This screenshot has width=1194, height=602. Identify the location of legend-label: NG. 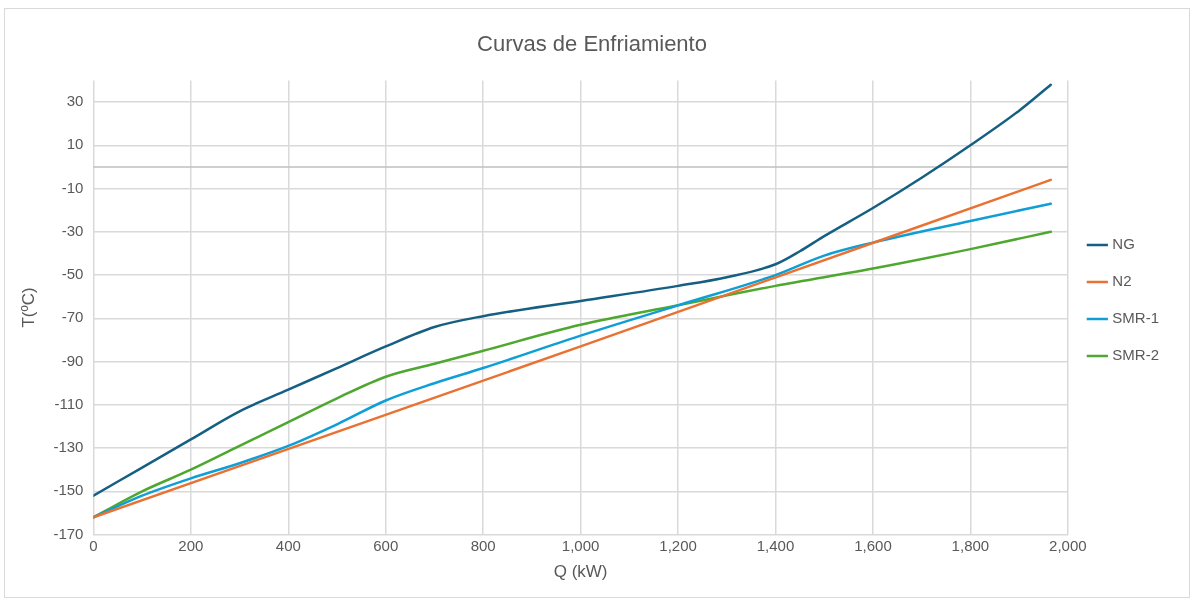
(1123, 244).